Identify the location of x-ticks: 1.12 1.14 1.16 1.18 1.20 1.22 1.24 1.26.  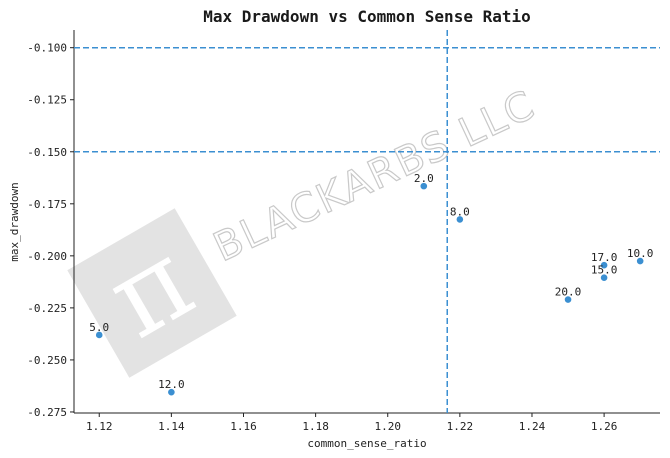
(351, 423).